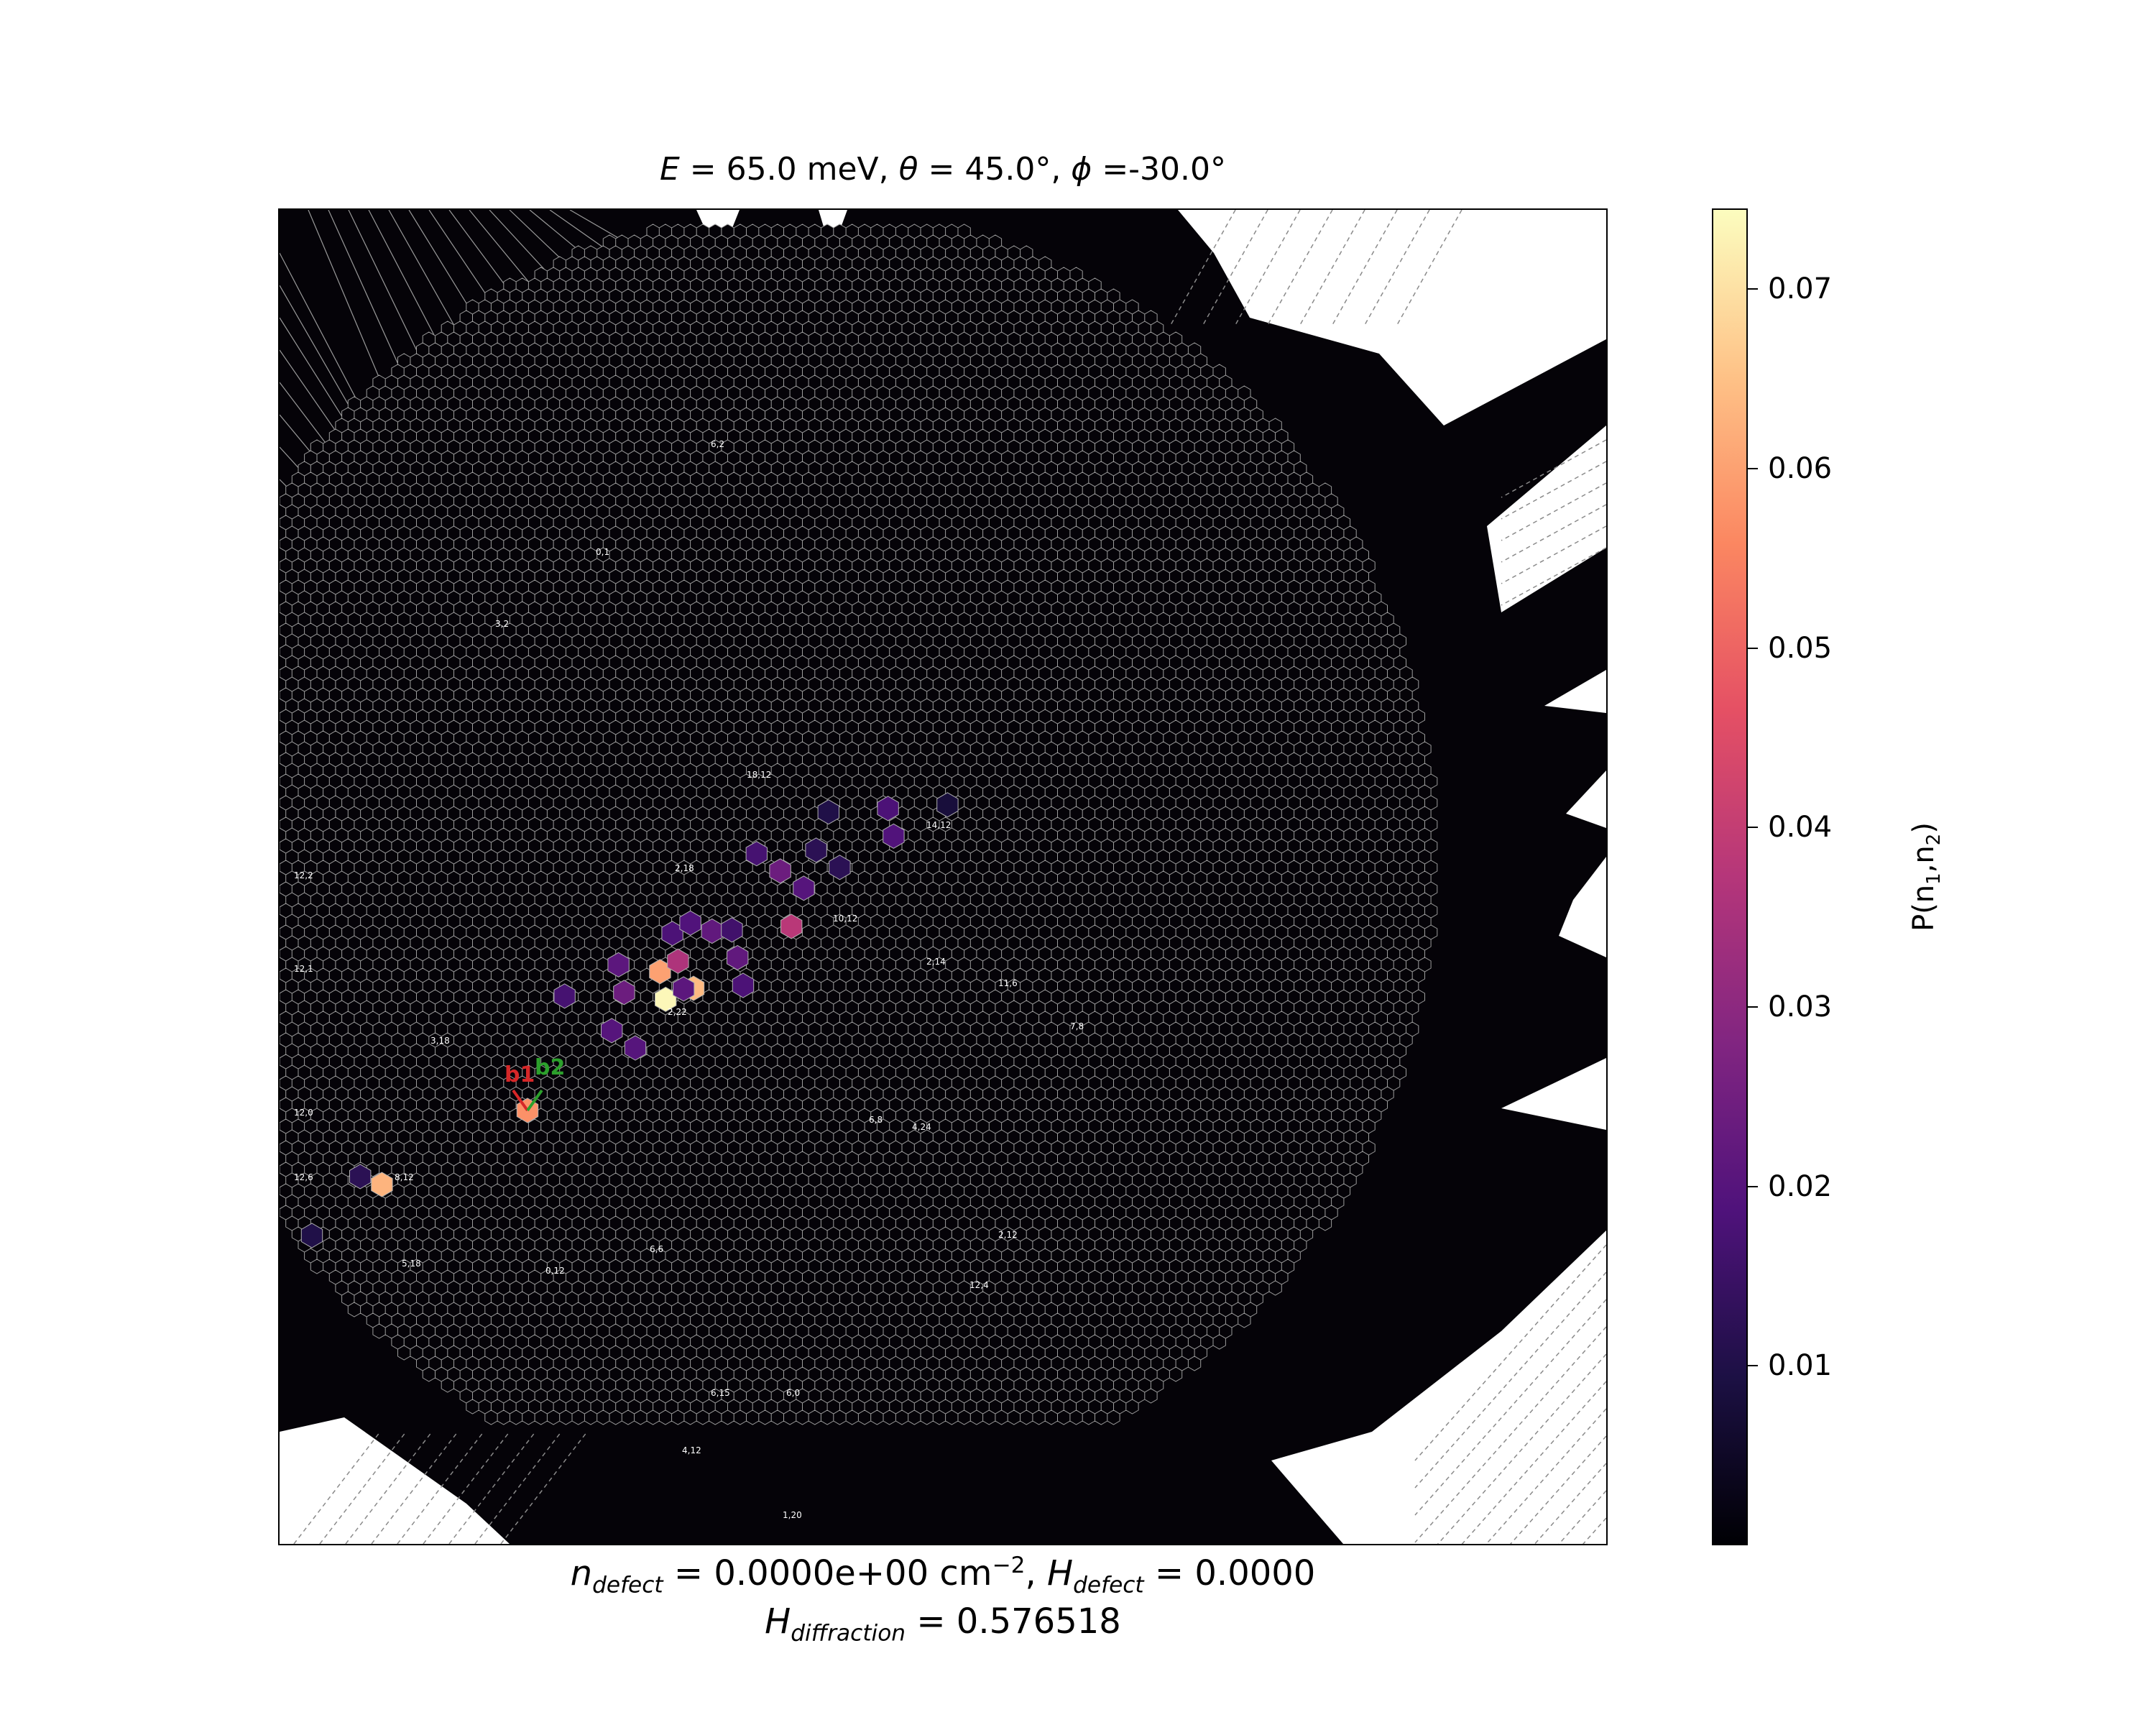 The height and width of the screenshot is (1725, 2156). What do you see at coordinates (550, 1067) in the screenshot?
I see `basis-label-b2: b2` at bounding box center [550, 1067].